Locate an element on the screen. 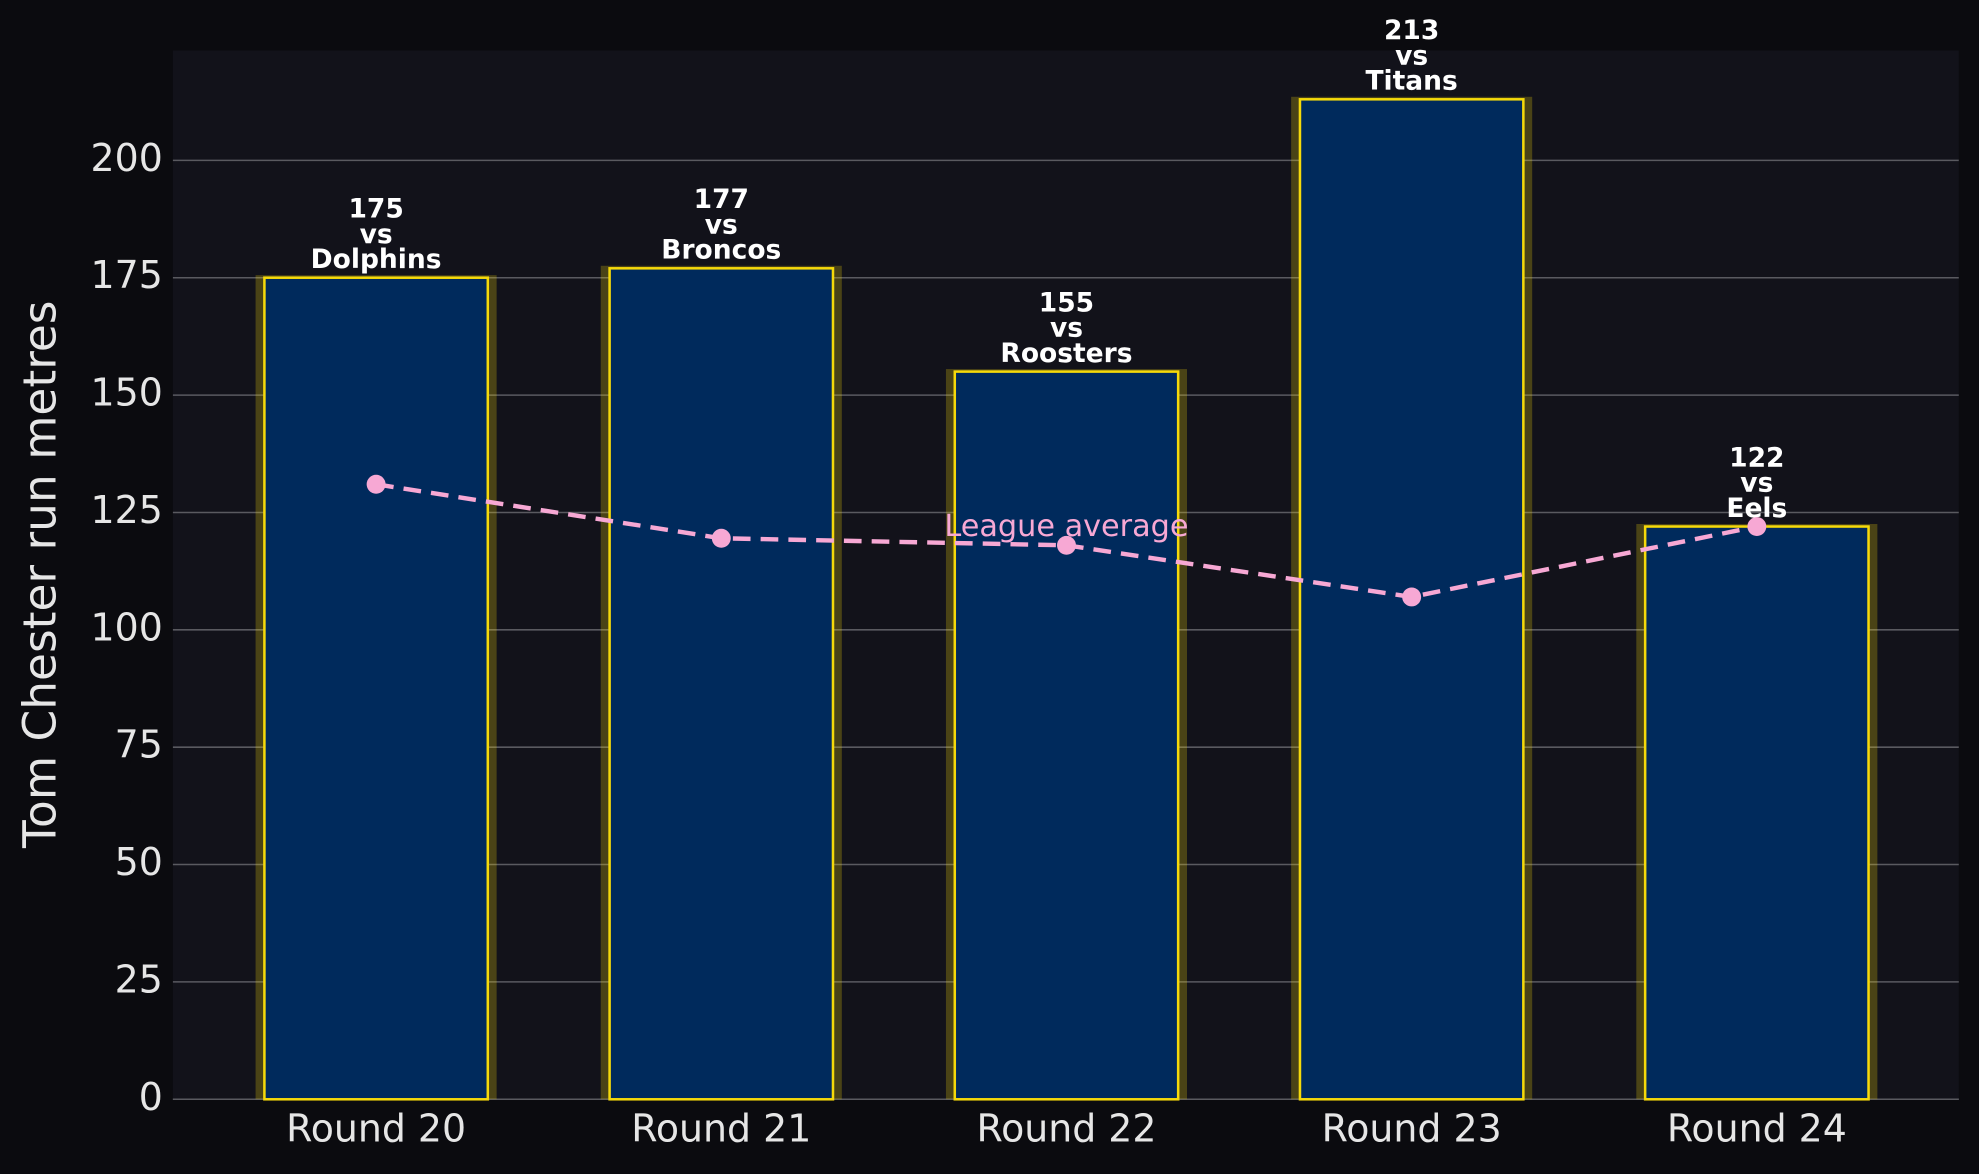  y-tick-label: 75 is located at coordinates (139, 745).